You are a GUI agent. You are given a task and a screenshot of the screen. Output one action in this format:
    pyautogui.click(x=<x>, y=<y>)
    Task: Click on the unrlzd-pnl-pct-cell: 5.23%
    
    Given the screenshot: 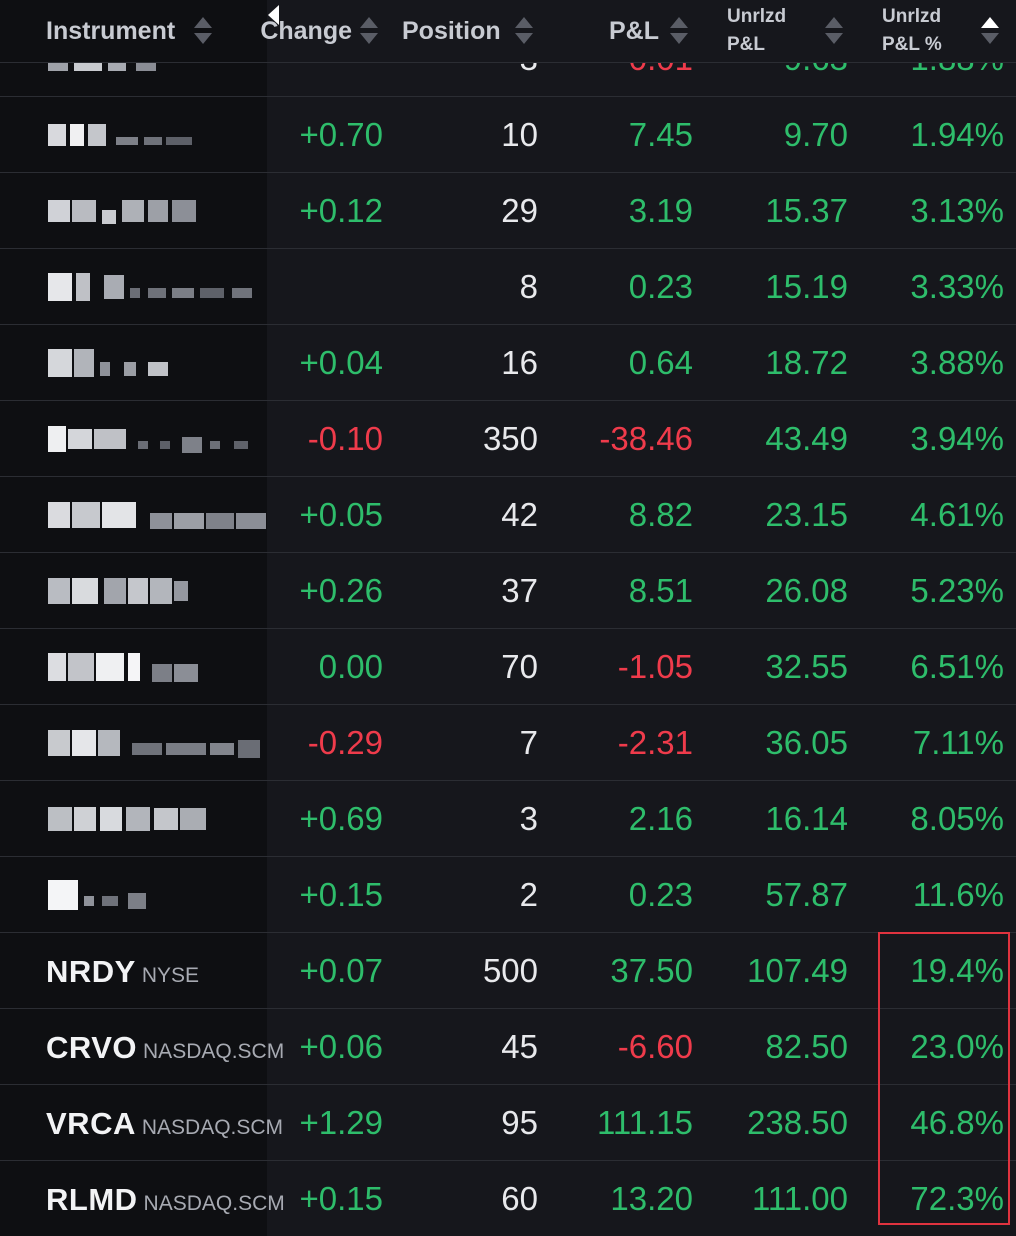 What is the action you would take?
    pyautogui.click(x=957, y=590)
    